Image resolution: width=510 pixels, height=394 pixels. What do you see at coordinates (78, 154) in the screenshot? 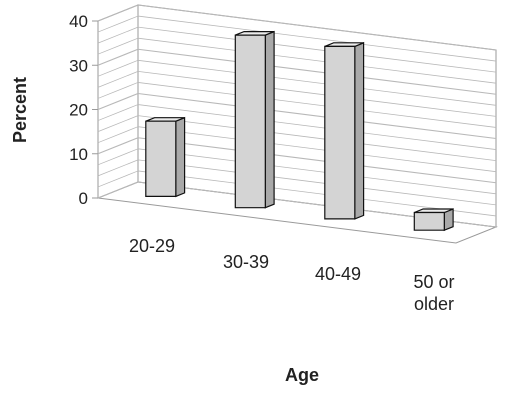
I see `y-tick-label: 10` at bounding box center [78, 154].